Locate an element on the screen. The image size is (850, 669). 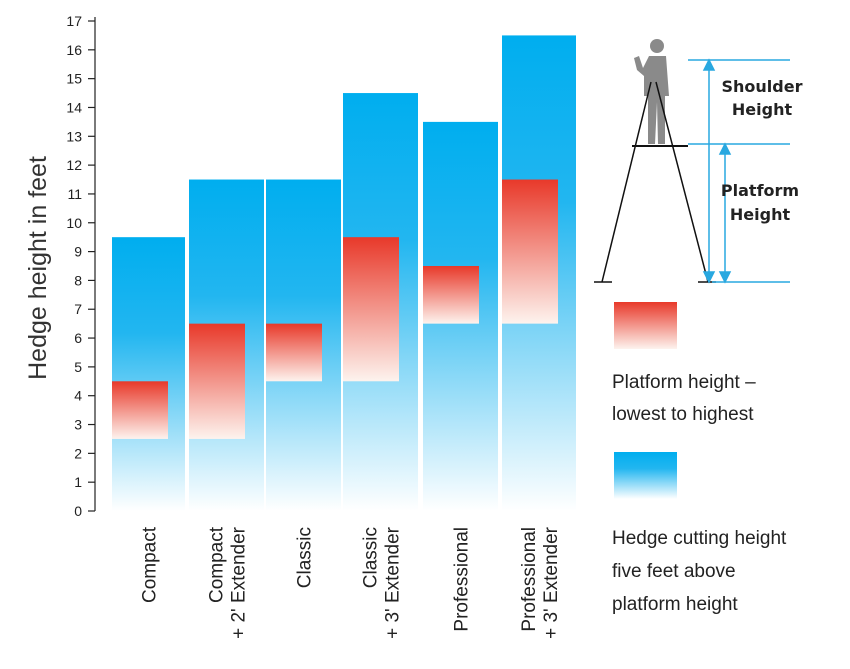
y-tick-label: 0 is located at coordinates (78, 511).